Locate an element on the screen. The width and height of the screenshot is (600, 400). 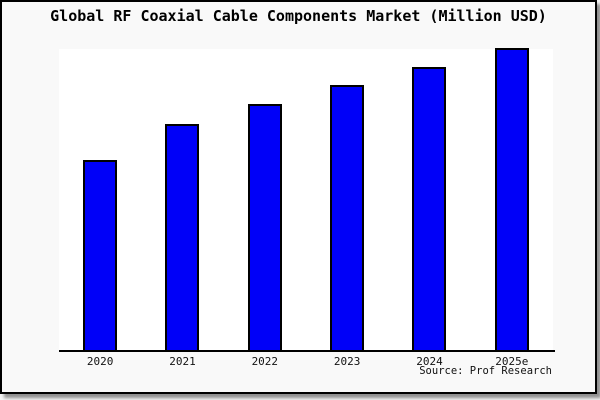
x-tick-label-2022: 2022 is located at coordinates (265, 361).